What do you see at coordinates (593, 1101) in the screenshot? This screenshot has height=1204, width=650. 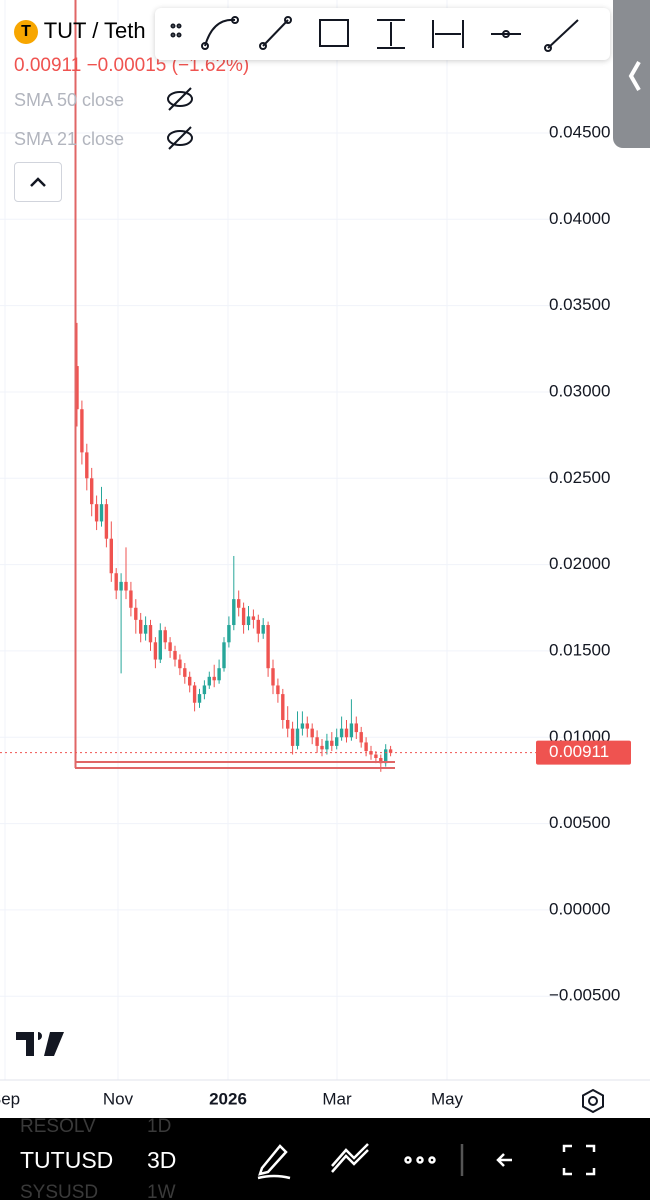 I see `settings-icon` at bounding box center [593, 1101].